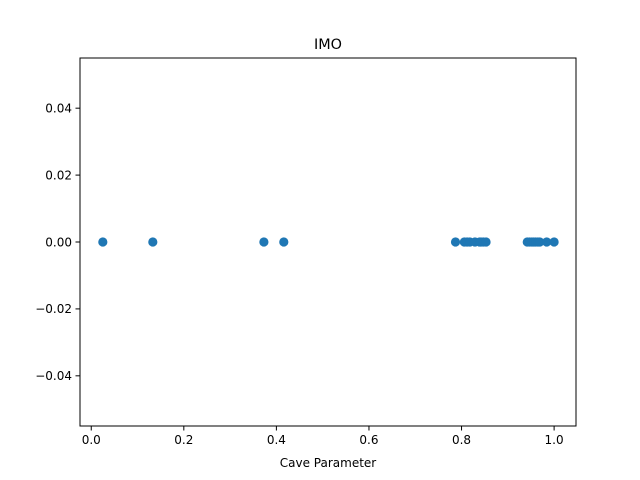  What do you see at coordinates (276, 440) in the screenshot?
I see `x-tick-label: 0.4` at bounding box center [276, 440].